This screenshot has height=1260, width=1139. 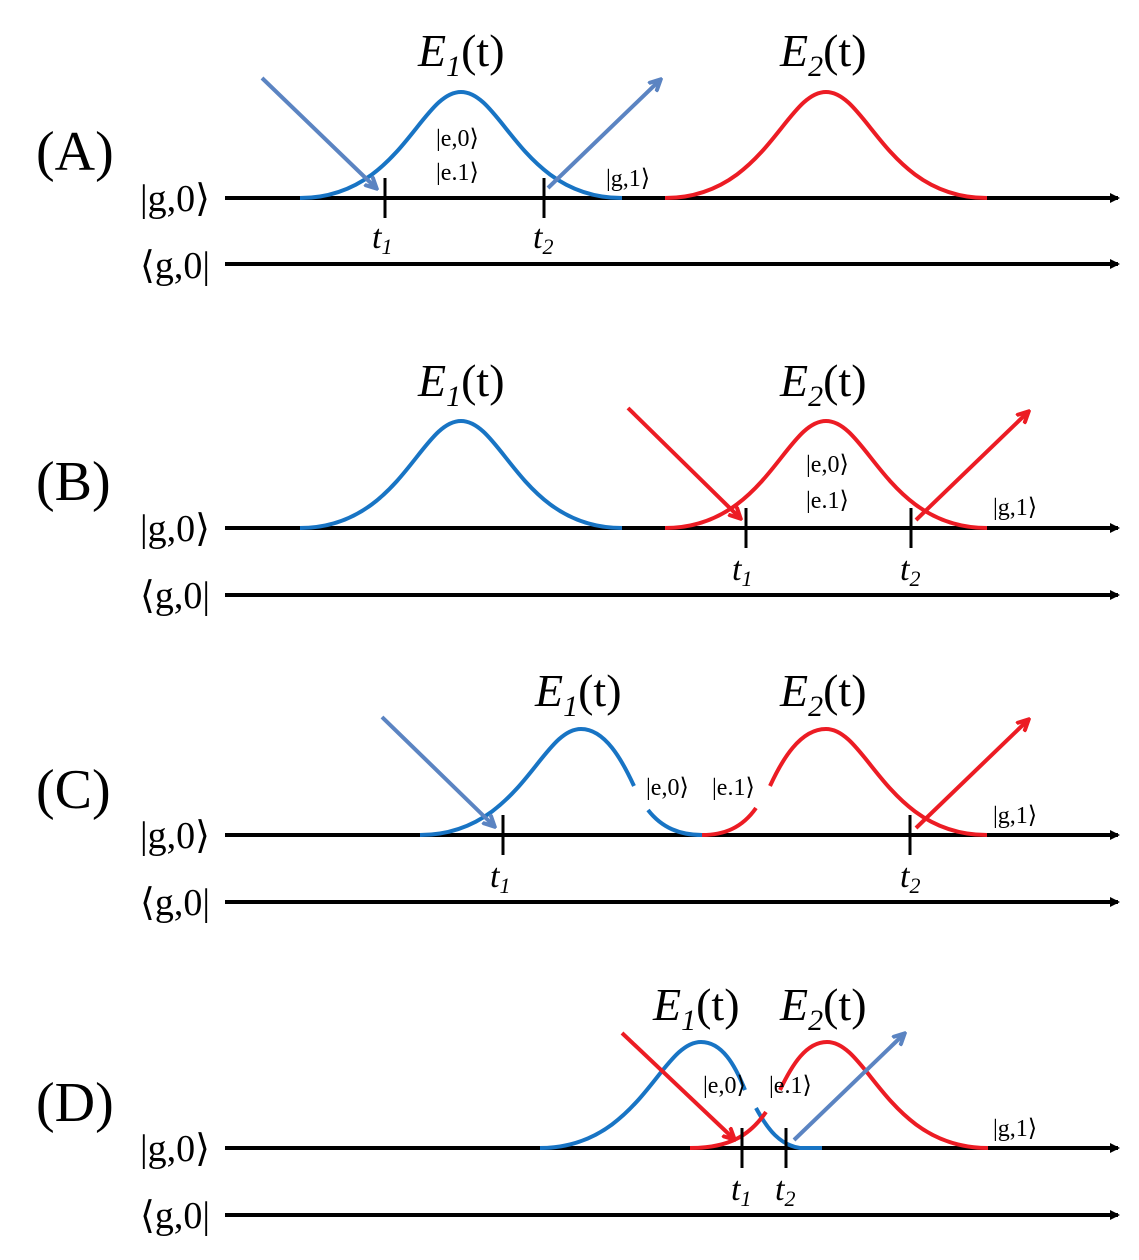 I want to click on panel-label-c: (C), so click(x=73, y=790).